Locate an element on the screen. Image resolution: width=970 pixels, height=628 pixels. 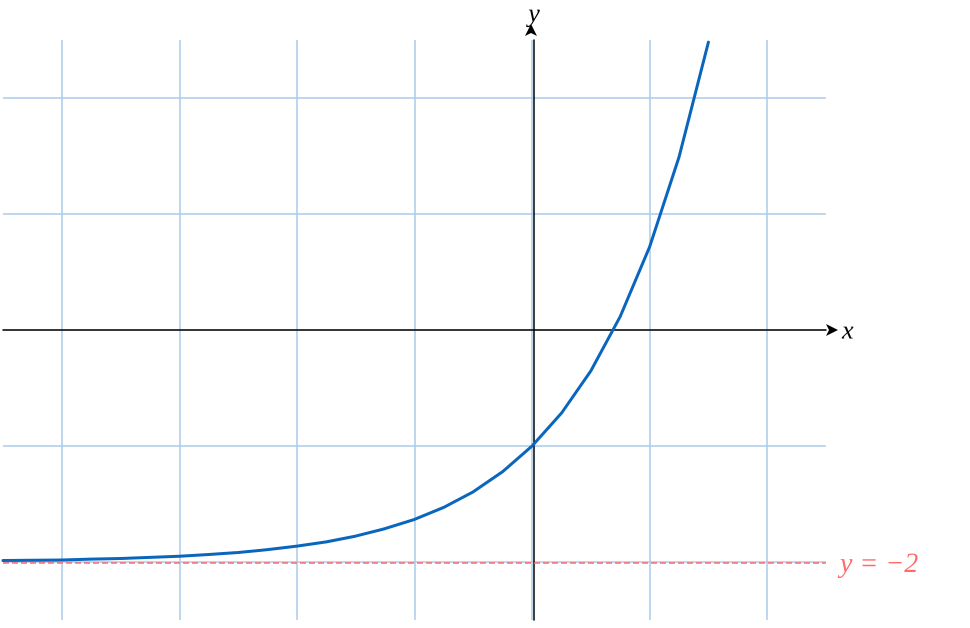
y-axis-title: y is located at coordinates (532, 14).